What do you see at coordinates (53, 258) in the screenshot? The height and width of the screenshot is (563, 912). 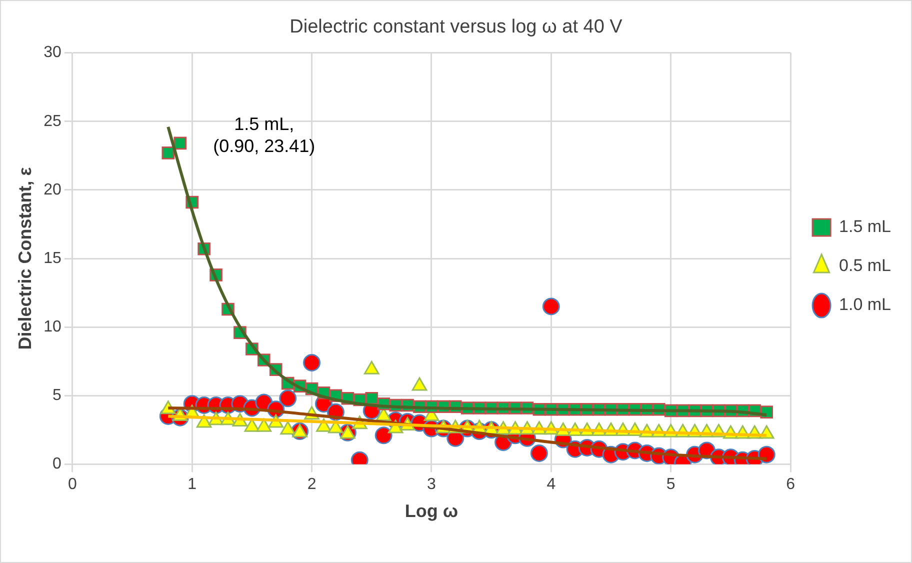 I see `y-tick-label: 15` at bounding box center [53, 258].